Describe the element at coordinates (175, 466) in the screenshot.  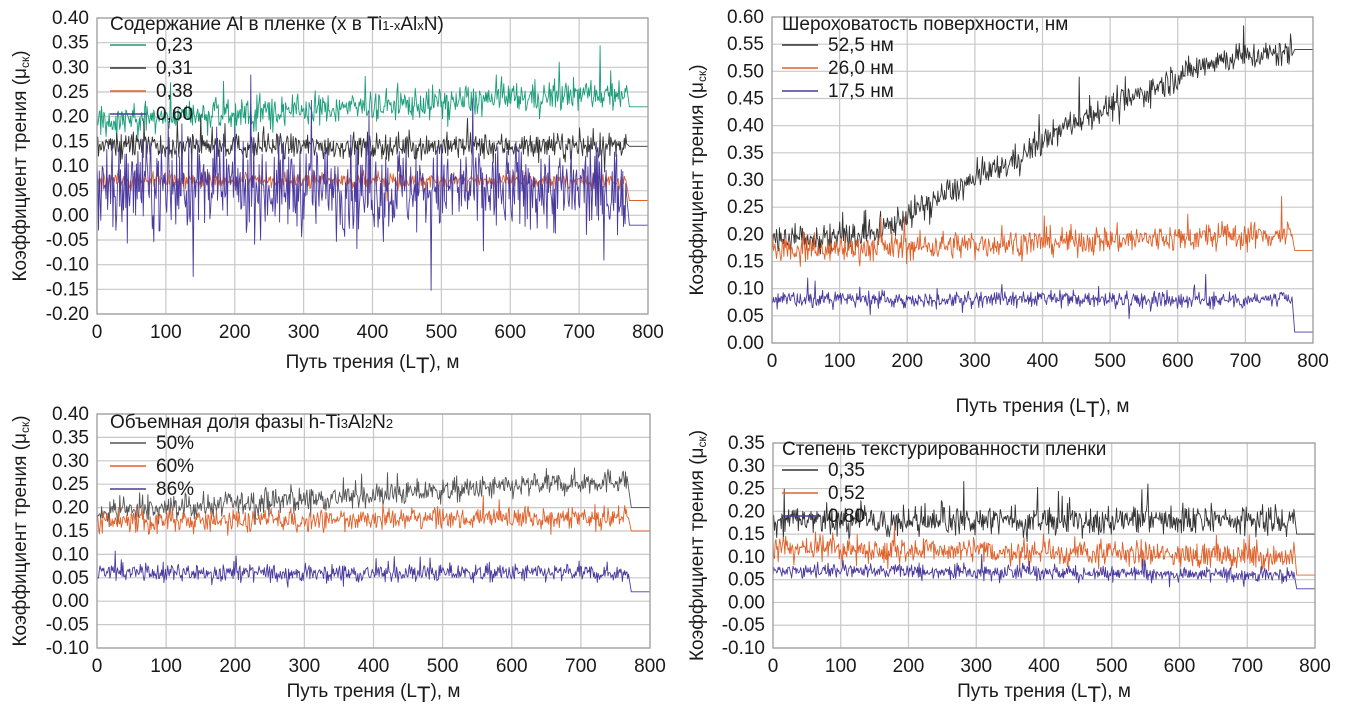
I see `legend-item-label: 60%` at that location.